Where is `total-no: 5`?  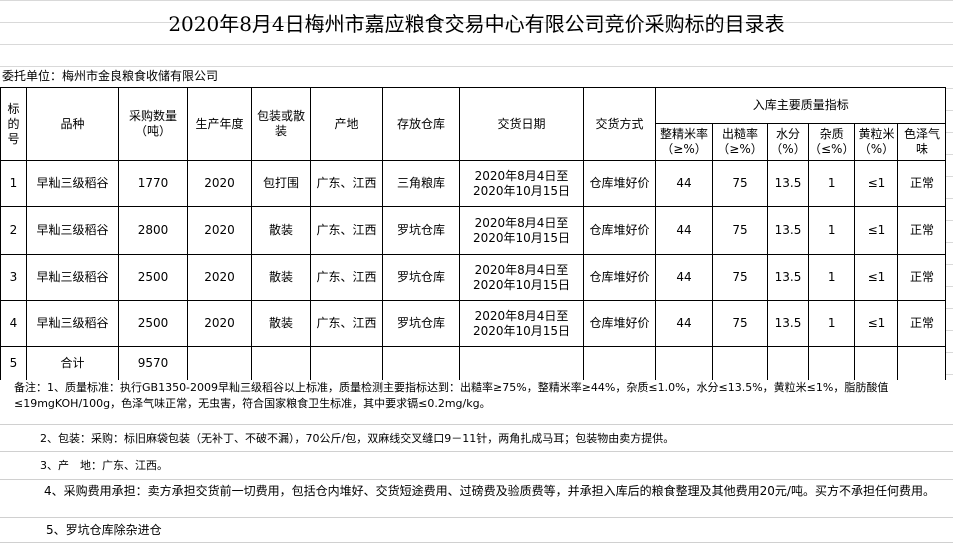 total-no: 5 is located at coordinates (13, 363).